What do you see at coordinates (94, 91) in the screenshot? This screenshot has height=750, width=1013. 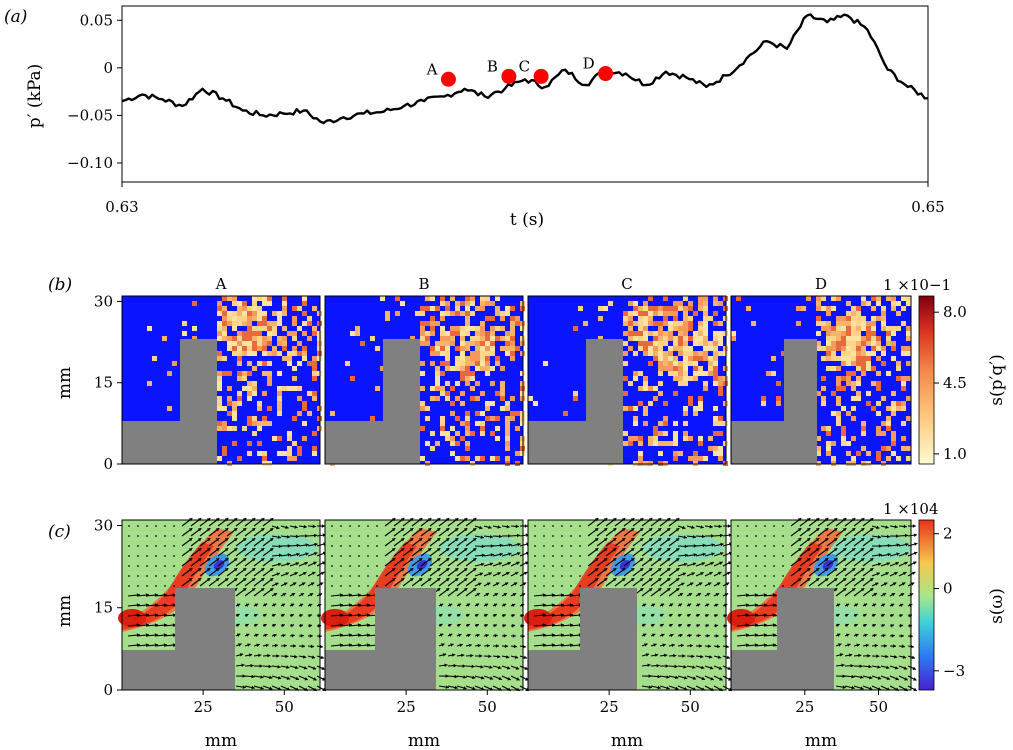 I see `y-axis-a: 0.05 0 −0.05 −0.10` at bounding box center [94, 91].